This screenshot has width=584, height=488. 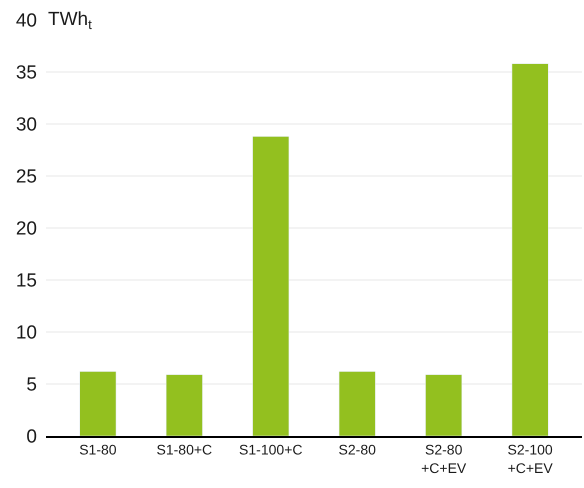 What do you see at coordinates (357, 450) in the screenshot?
I see `x-tick-label: S2-80` at bounding box center [357, 450].